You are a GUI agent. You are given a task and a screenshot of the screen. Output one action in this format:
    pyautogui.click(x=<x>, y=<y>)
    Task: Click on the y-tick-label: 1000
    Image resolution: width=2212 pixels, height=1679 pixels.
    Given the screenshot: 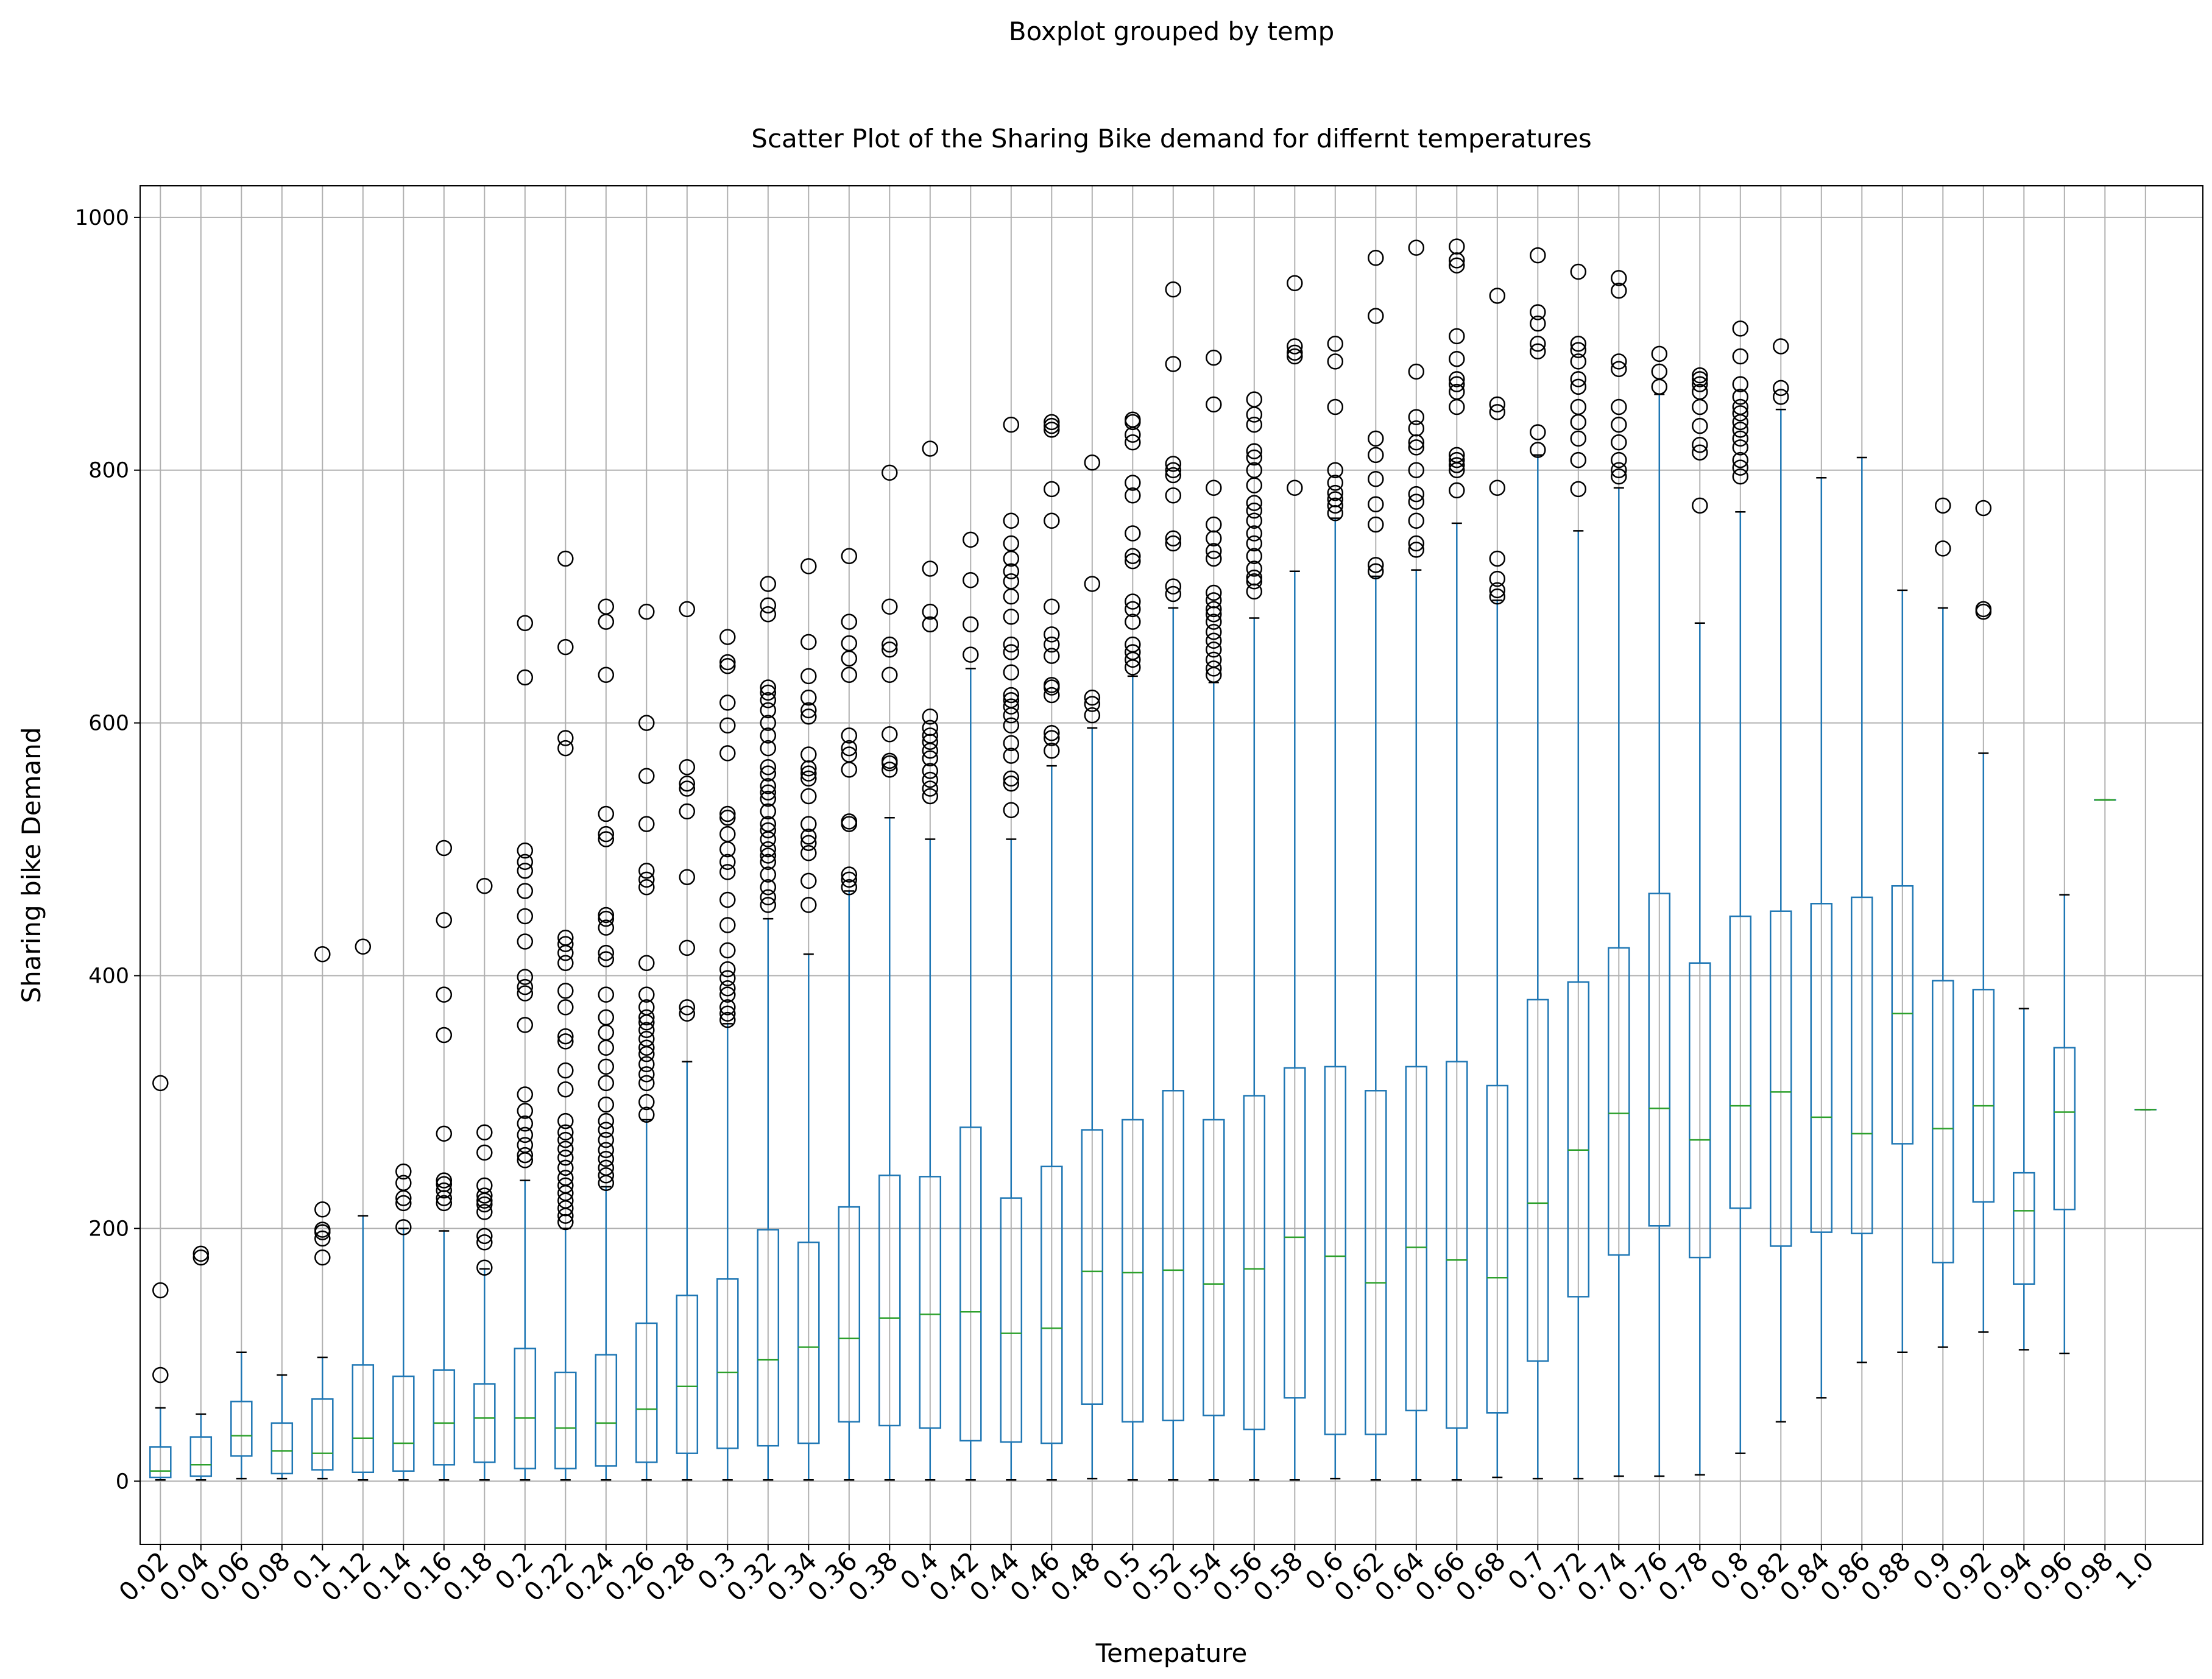 What is the action you would take?
    pyautogui.click(x=102, y=218)
    